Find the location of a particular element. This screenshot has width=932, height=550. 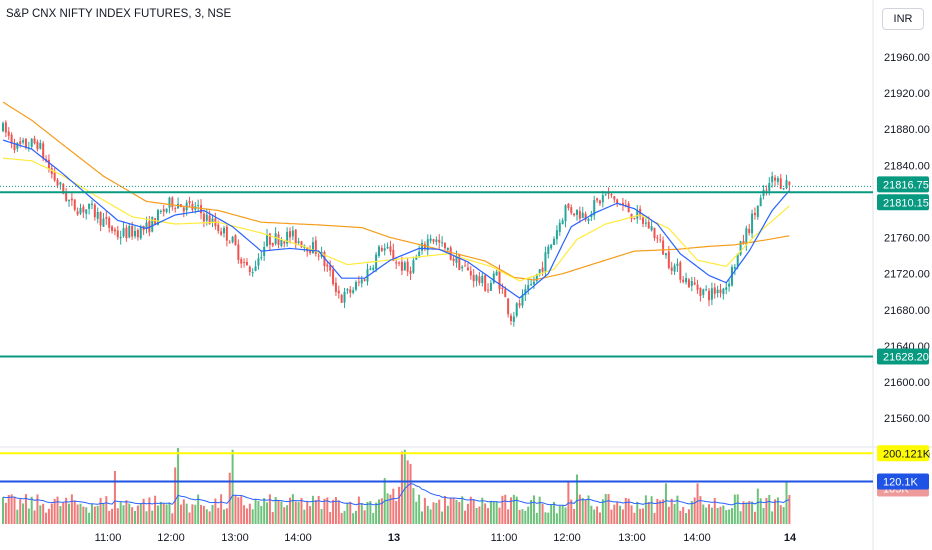

time-tick-label: 12:00 is located at coordinates (171, 538).